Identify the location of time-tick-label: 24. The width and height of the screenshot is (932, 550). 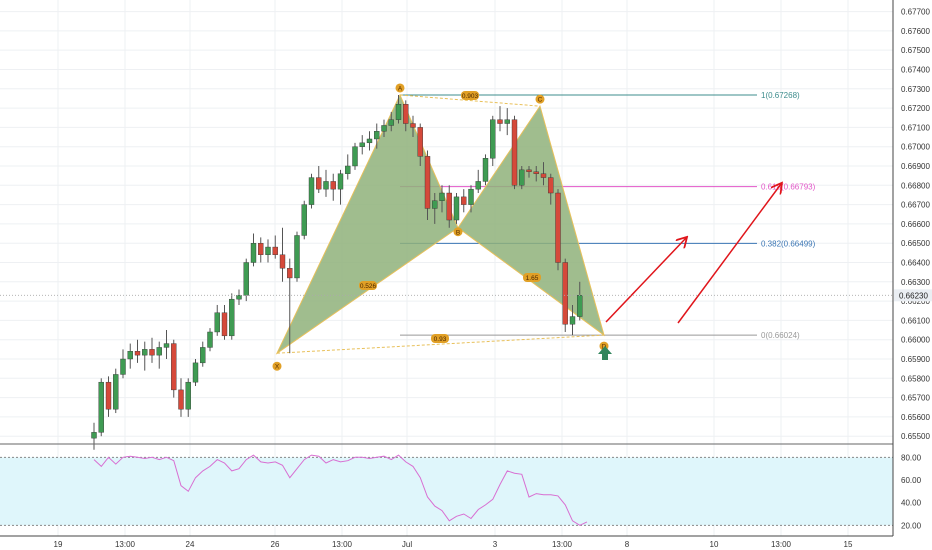
(190, 544).